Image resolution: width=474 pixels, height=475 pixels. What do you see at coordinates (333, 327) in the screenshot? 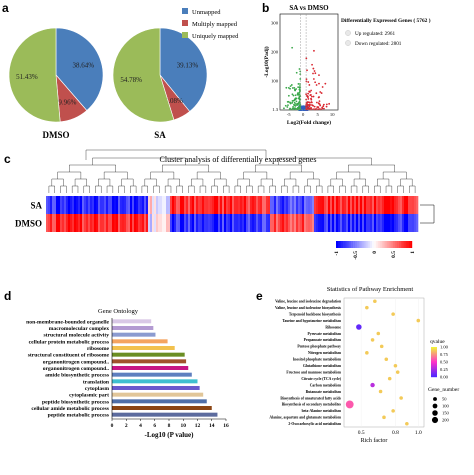
I see `pathway-label: Ribosome` at bounding box center [333, 327].